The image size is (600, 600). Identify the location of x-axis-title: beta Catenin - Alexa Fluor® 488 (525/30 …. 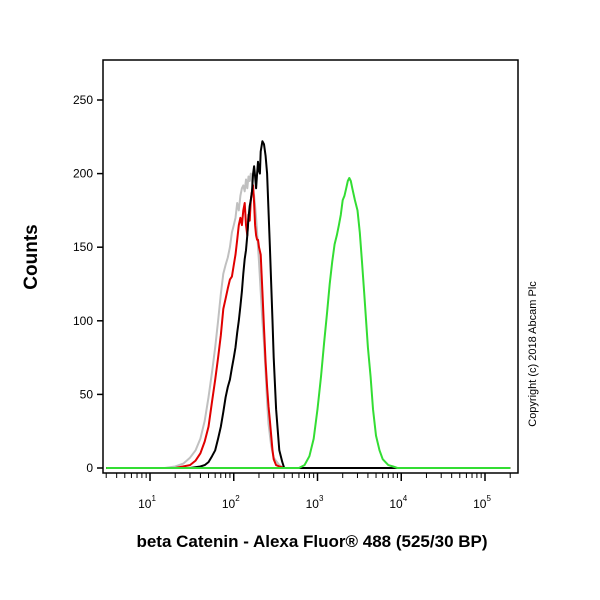
(311, 541).